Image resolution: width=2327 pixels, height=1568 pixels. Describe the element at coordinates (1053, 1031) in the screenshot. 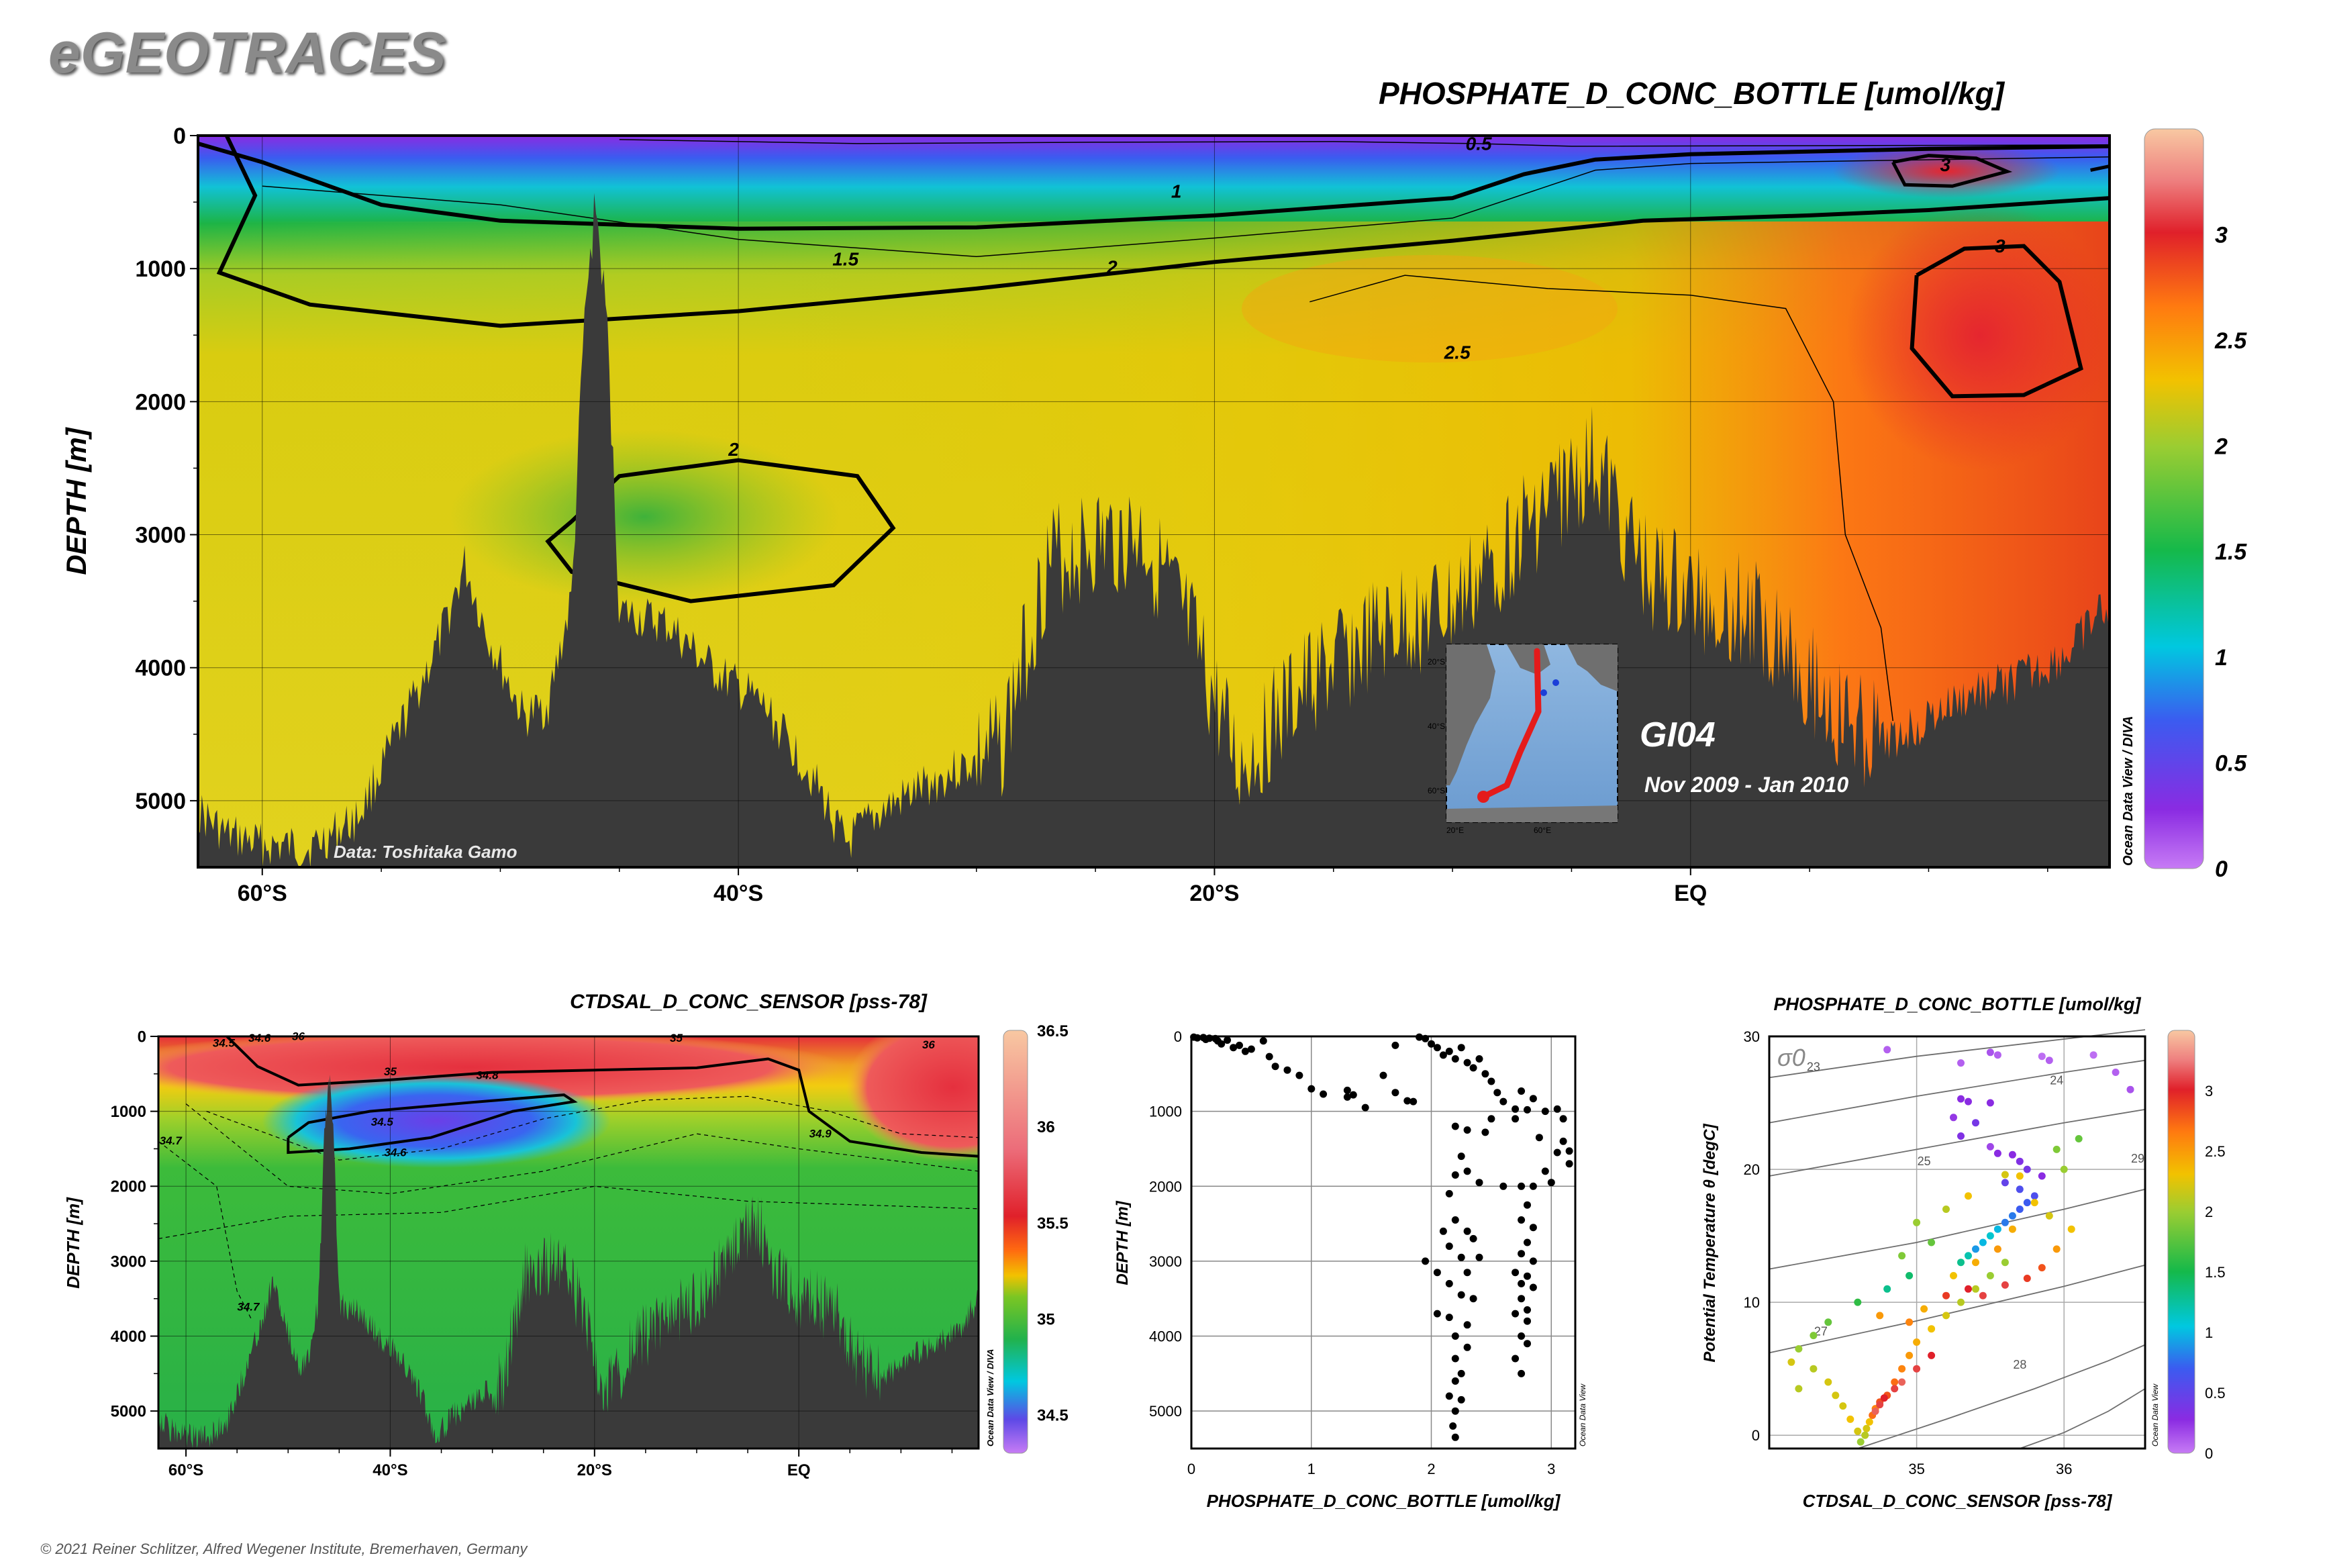

I see `colorbar-tick-label: 36.5` at that location.